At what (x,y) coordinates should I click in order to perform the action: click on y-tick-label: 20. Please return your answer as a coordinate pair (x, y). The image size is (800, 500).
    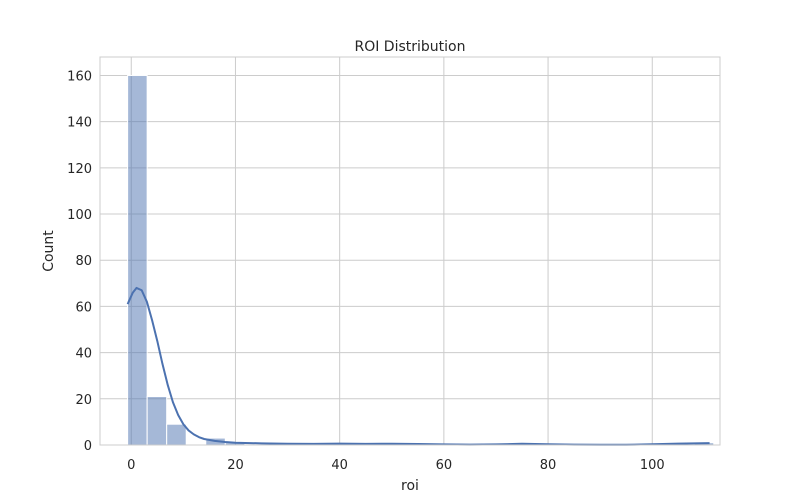
    Looking at the image, I should click on (83, 400).